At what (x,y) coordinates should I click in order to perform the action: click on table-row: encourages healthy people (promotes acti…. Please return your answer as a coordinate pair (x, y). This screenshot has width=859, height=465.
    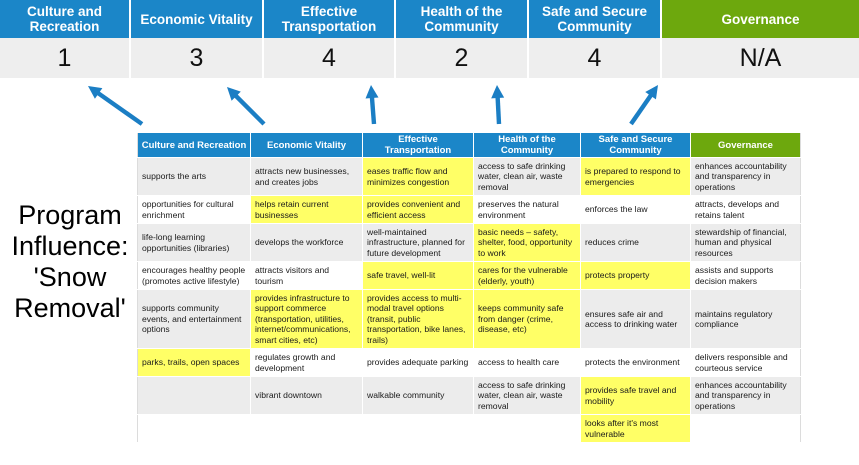
    Looking at the image, I should click on (469, 276).